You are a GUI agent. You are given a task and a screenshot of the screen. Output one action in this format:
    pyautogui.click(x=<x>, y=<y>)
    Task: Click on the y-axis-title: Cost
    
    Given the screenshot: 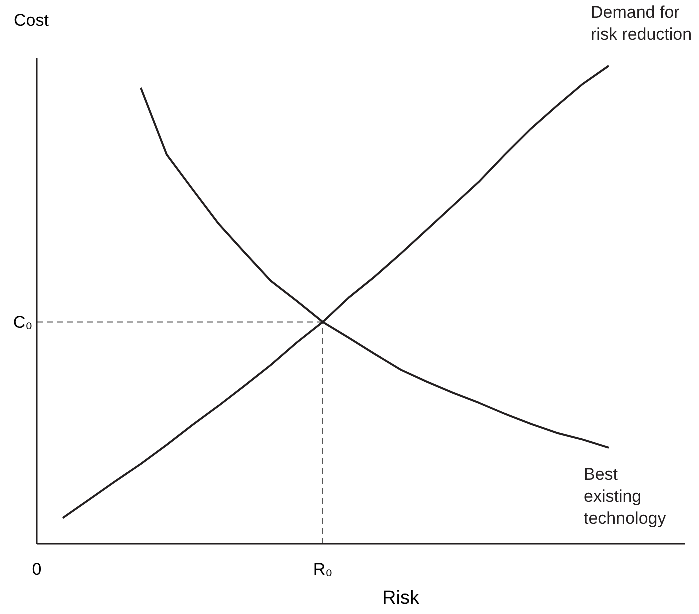 What is the action you would take?
    pyautogui.click(x=32, y=20)
    